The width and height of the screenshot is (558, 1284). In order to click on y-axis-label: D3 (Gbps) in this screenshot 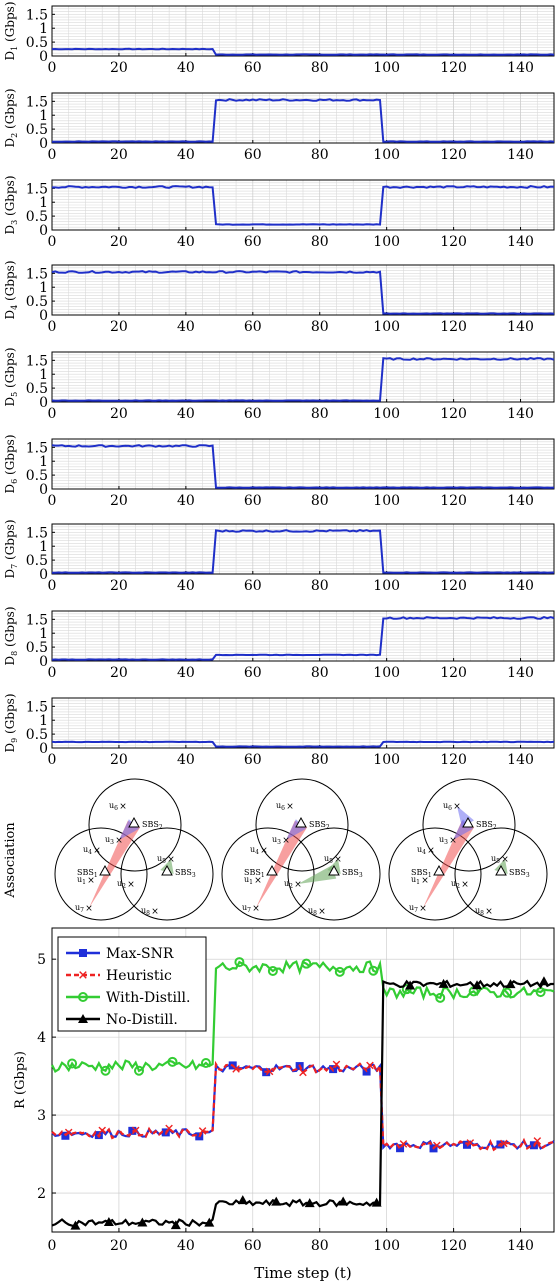, I will do `click(11, 204)`.